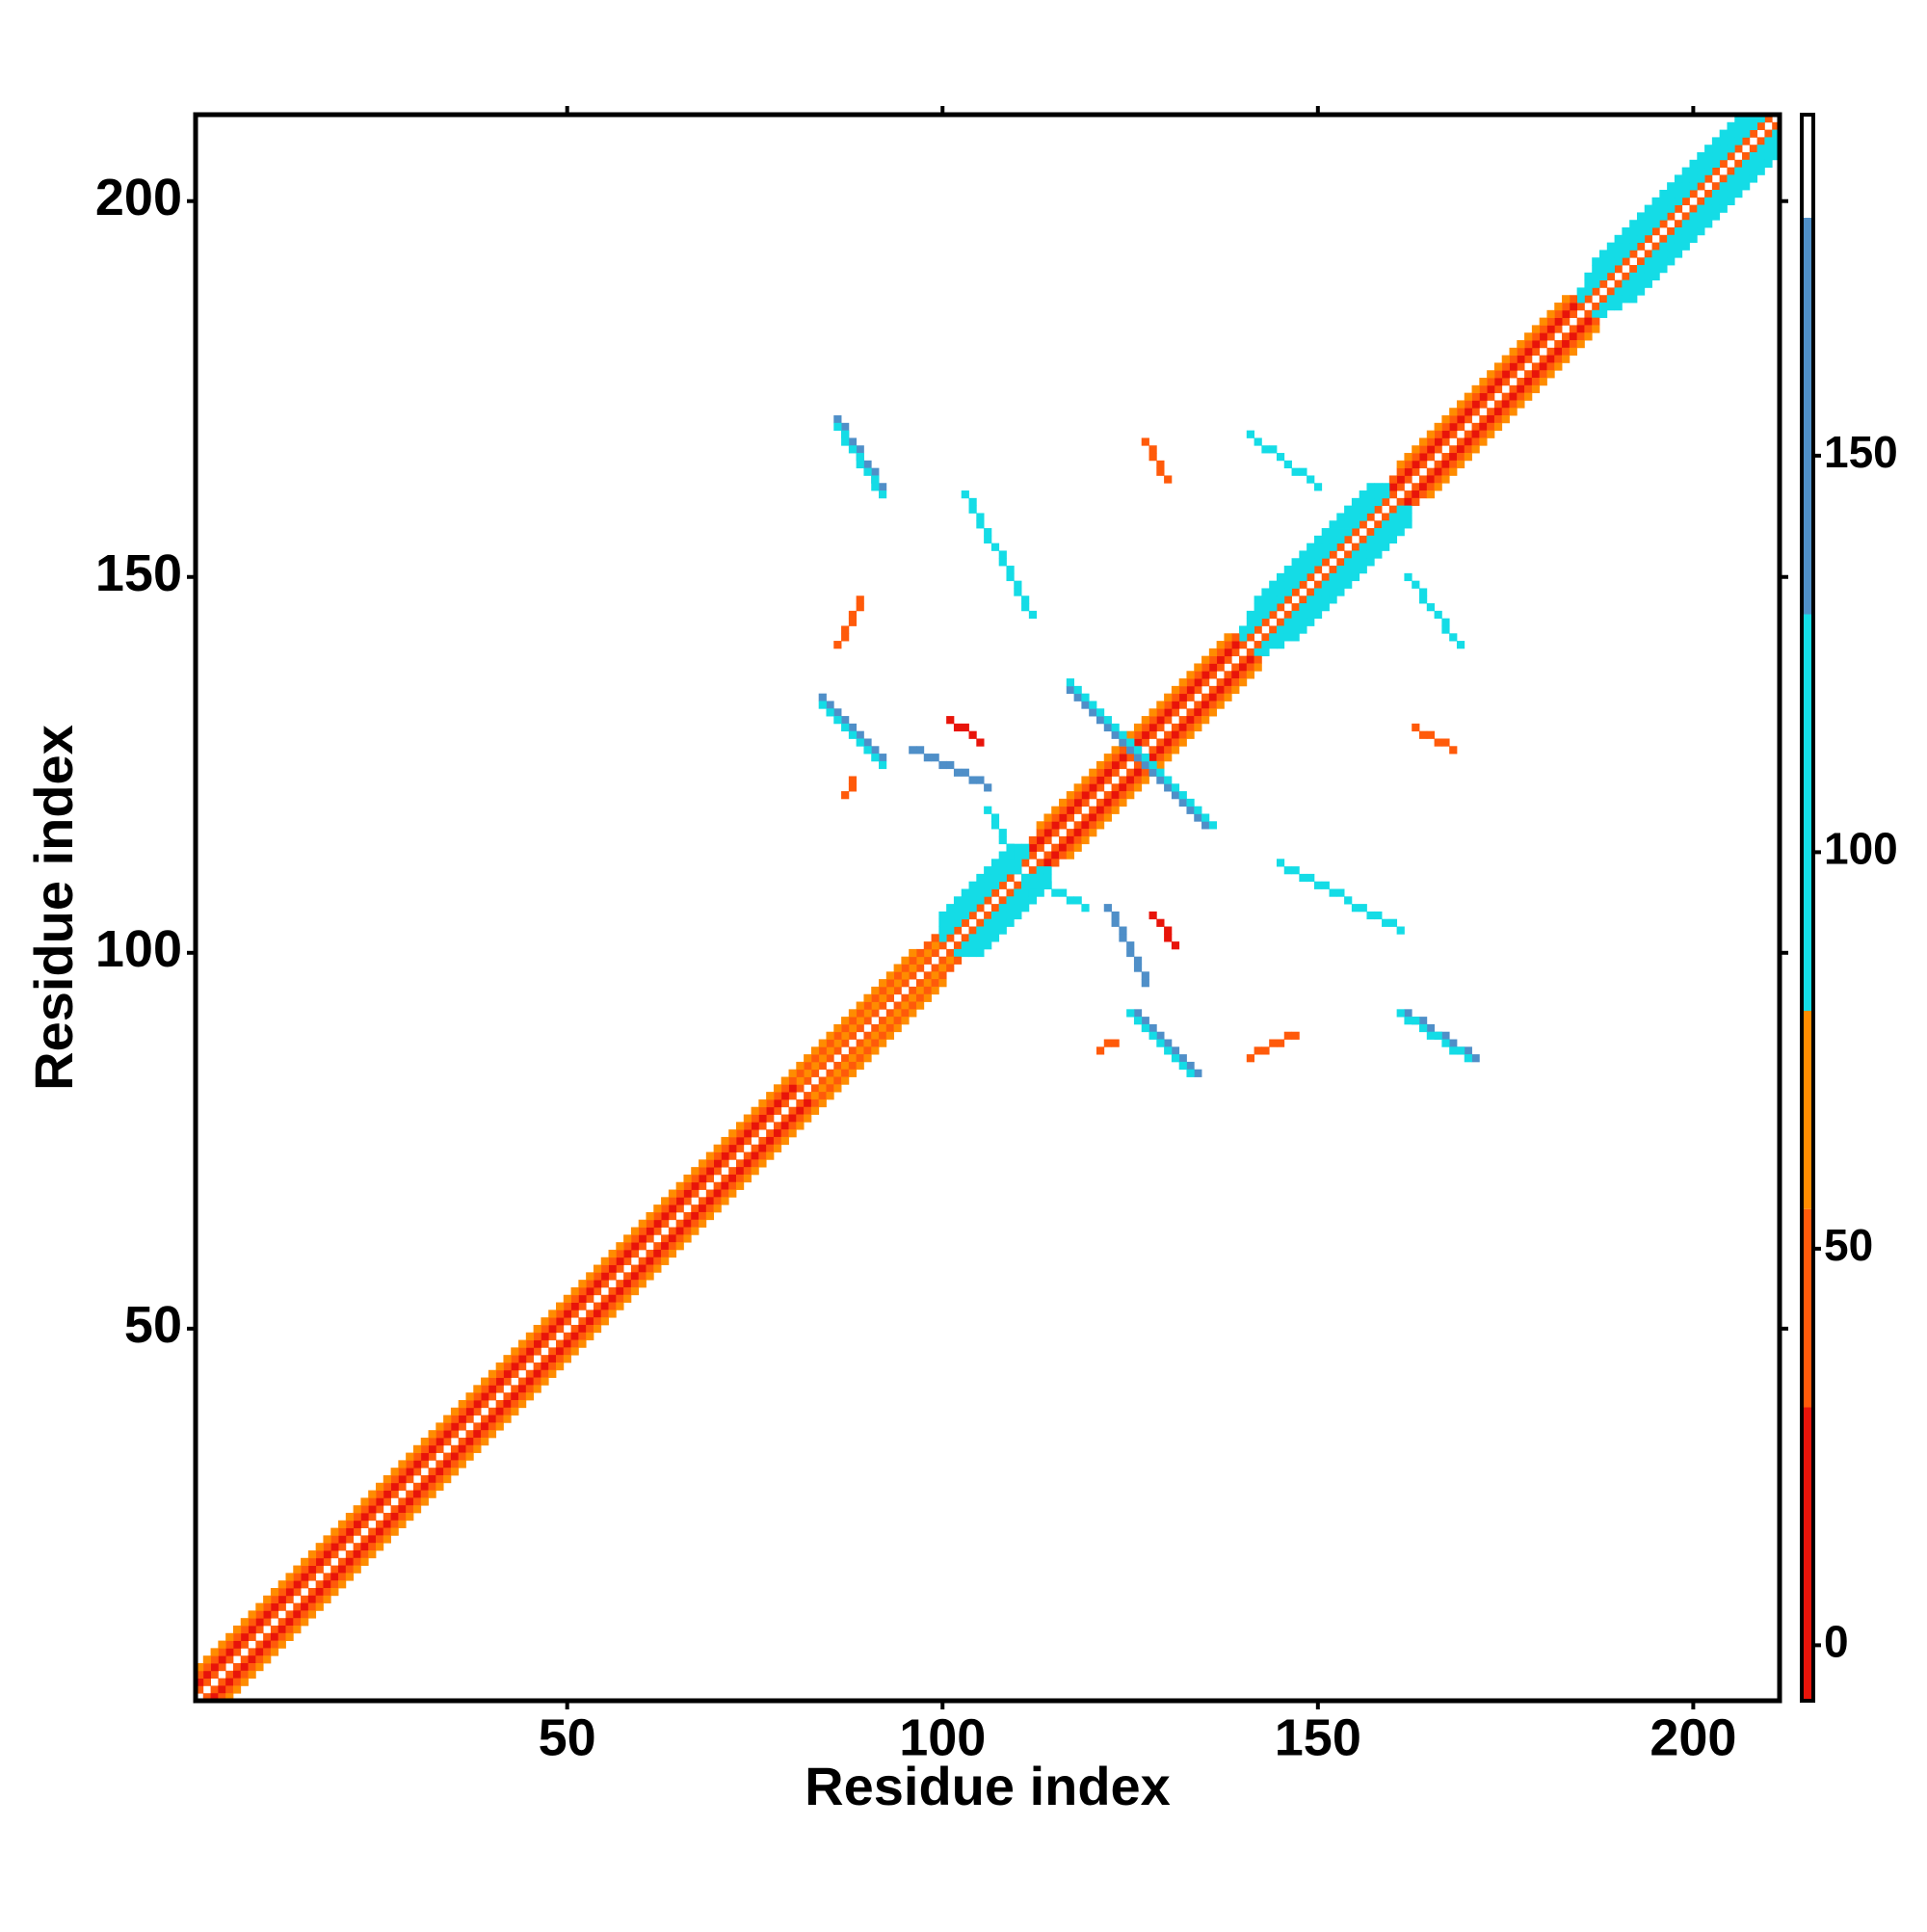  I want to click on colorbar-frame, so click(1807, 908).